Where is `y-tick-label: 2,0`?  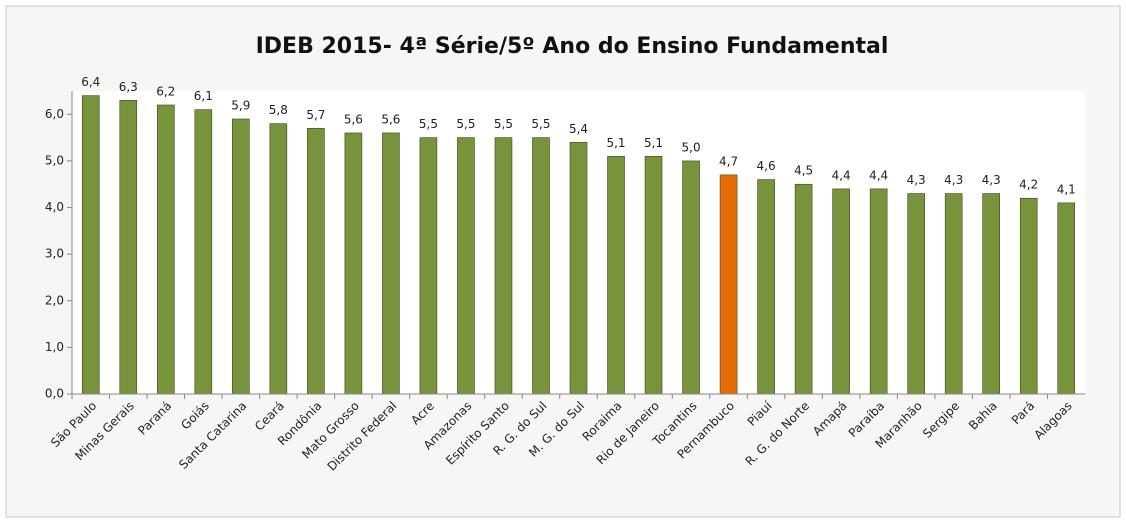 y-tick-label: 2,0 is located at coordinates (54, 300).